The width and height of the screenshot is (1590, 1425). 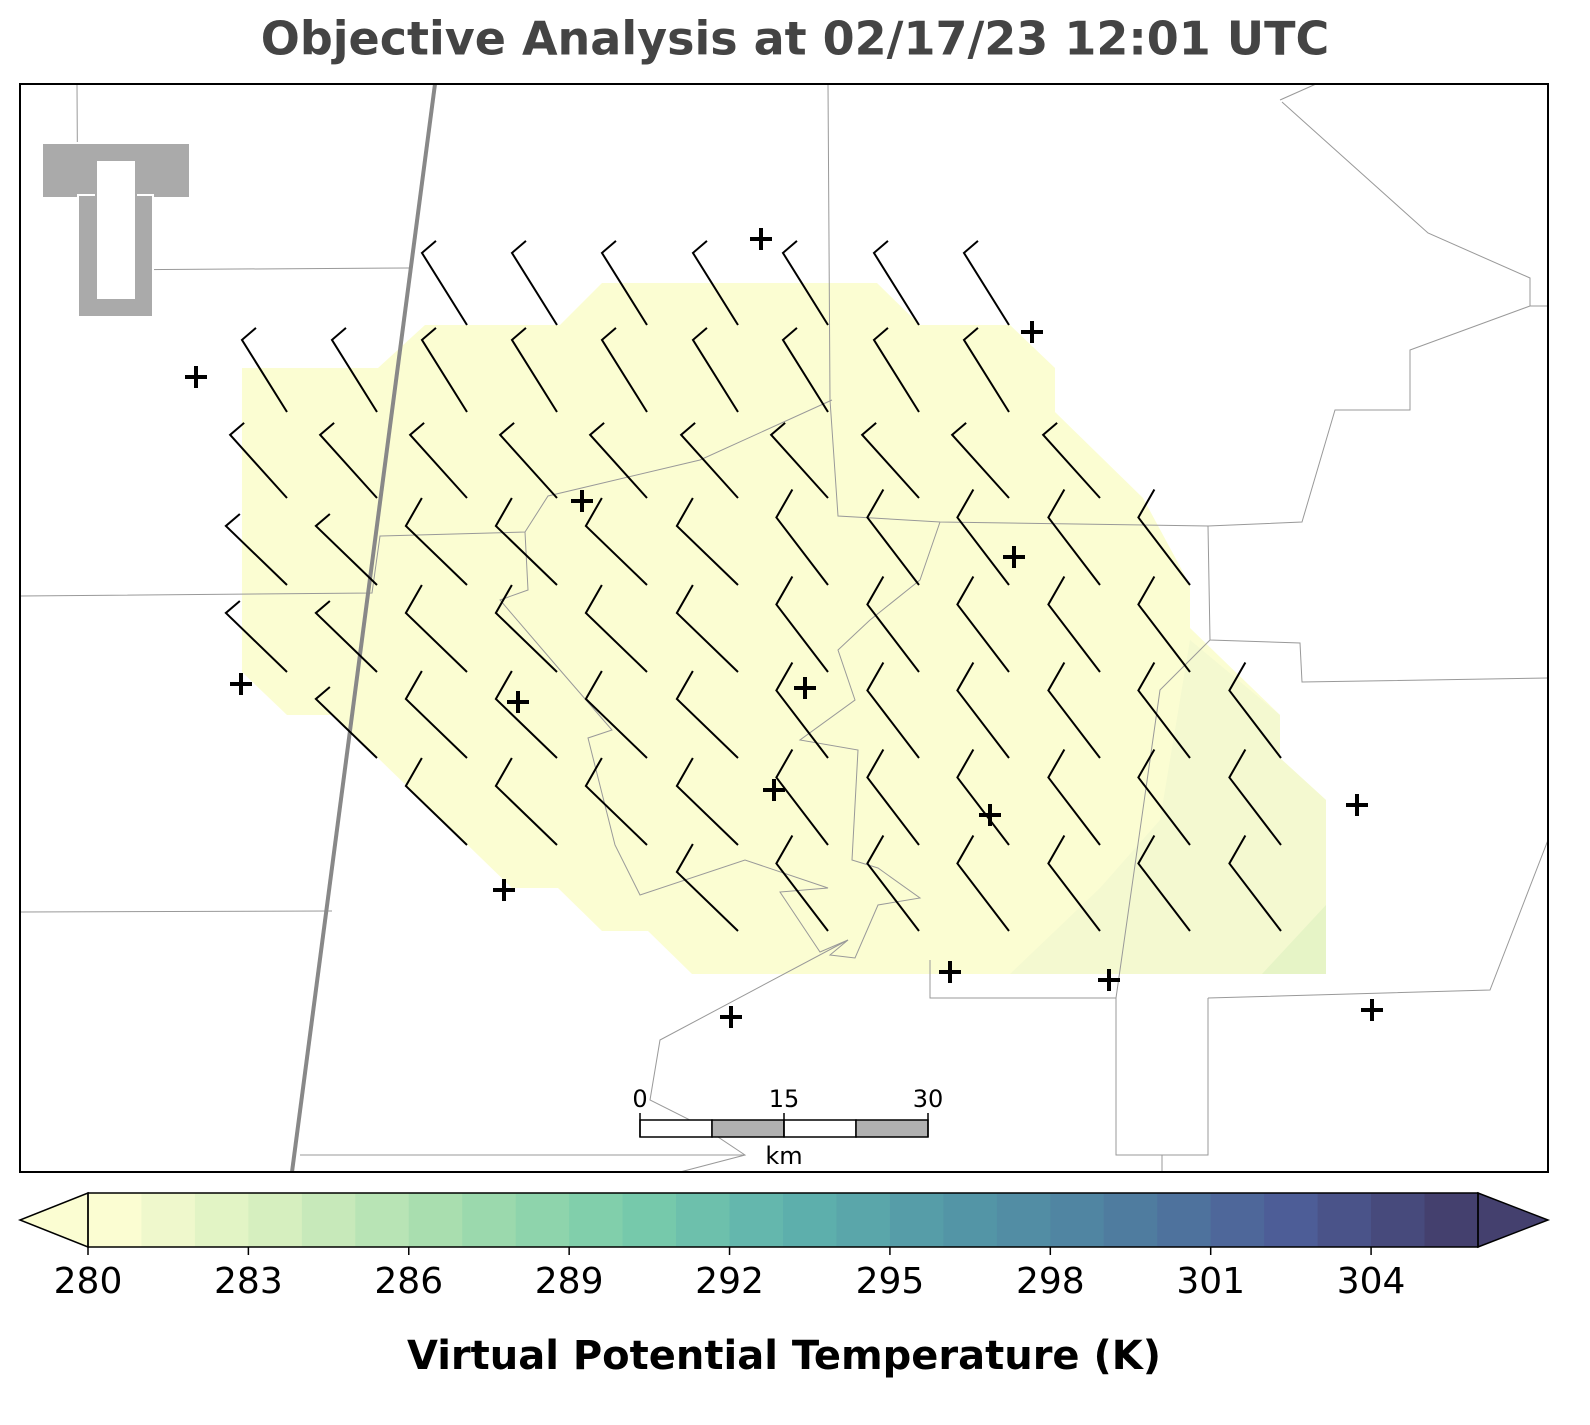 I want to click on colorbar-tick-label: 292, so click(x=729, y=1281).